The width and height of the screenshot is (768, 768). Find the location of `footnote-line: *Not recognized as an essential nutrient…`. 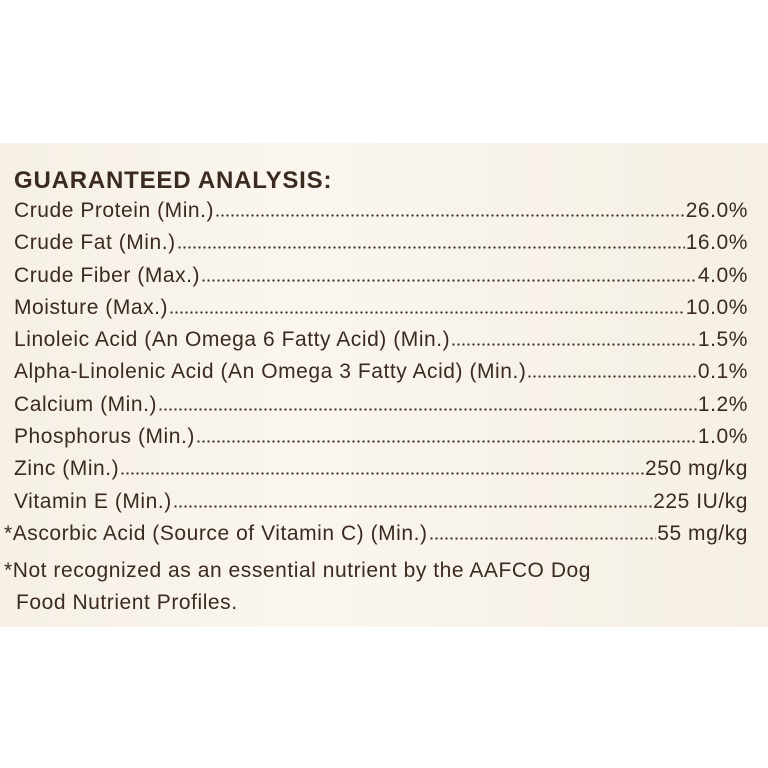

footnote-line: *Not recognized as an essential nutrient… is located at coordinates (297, 570).